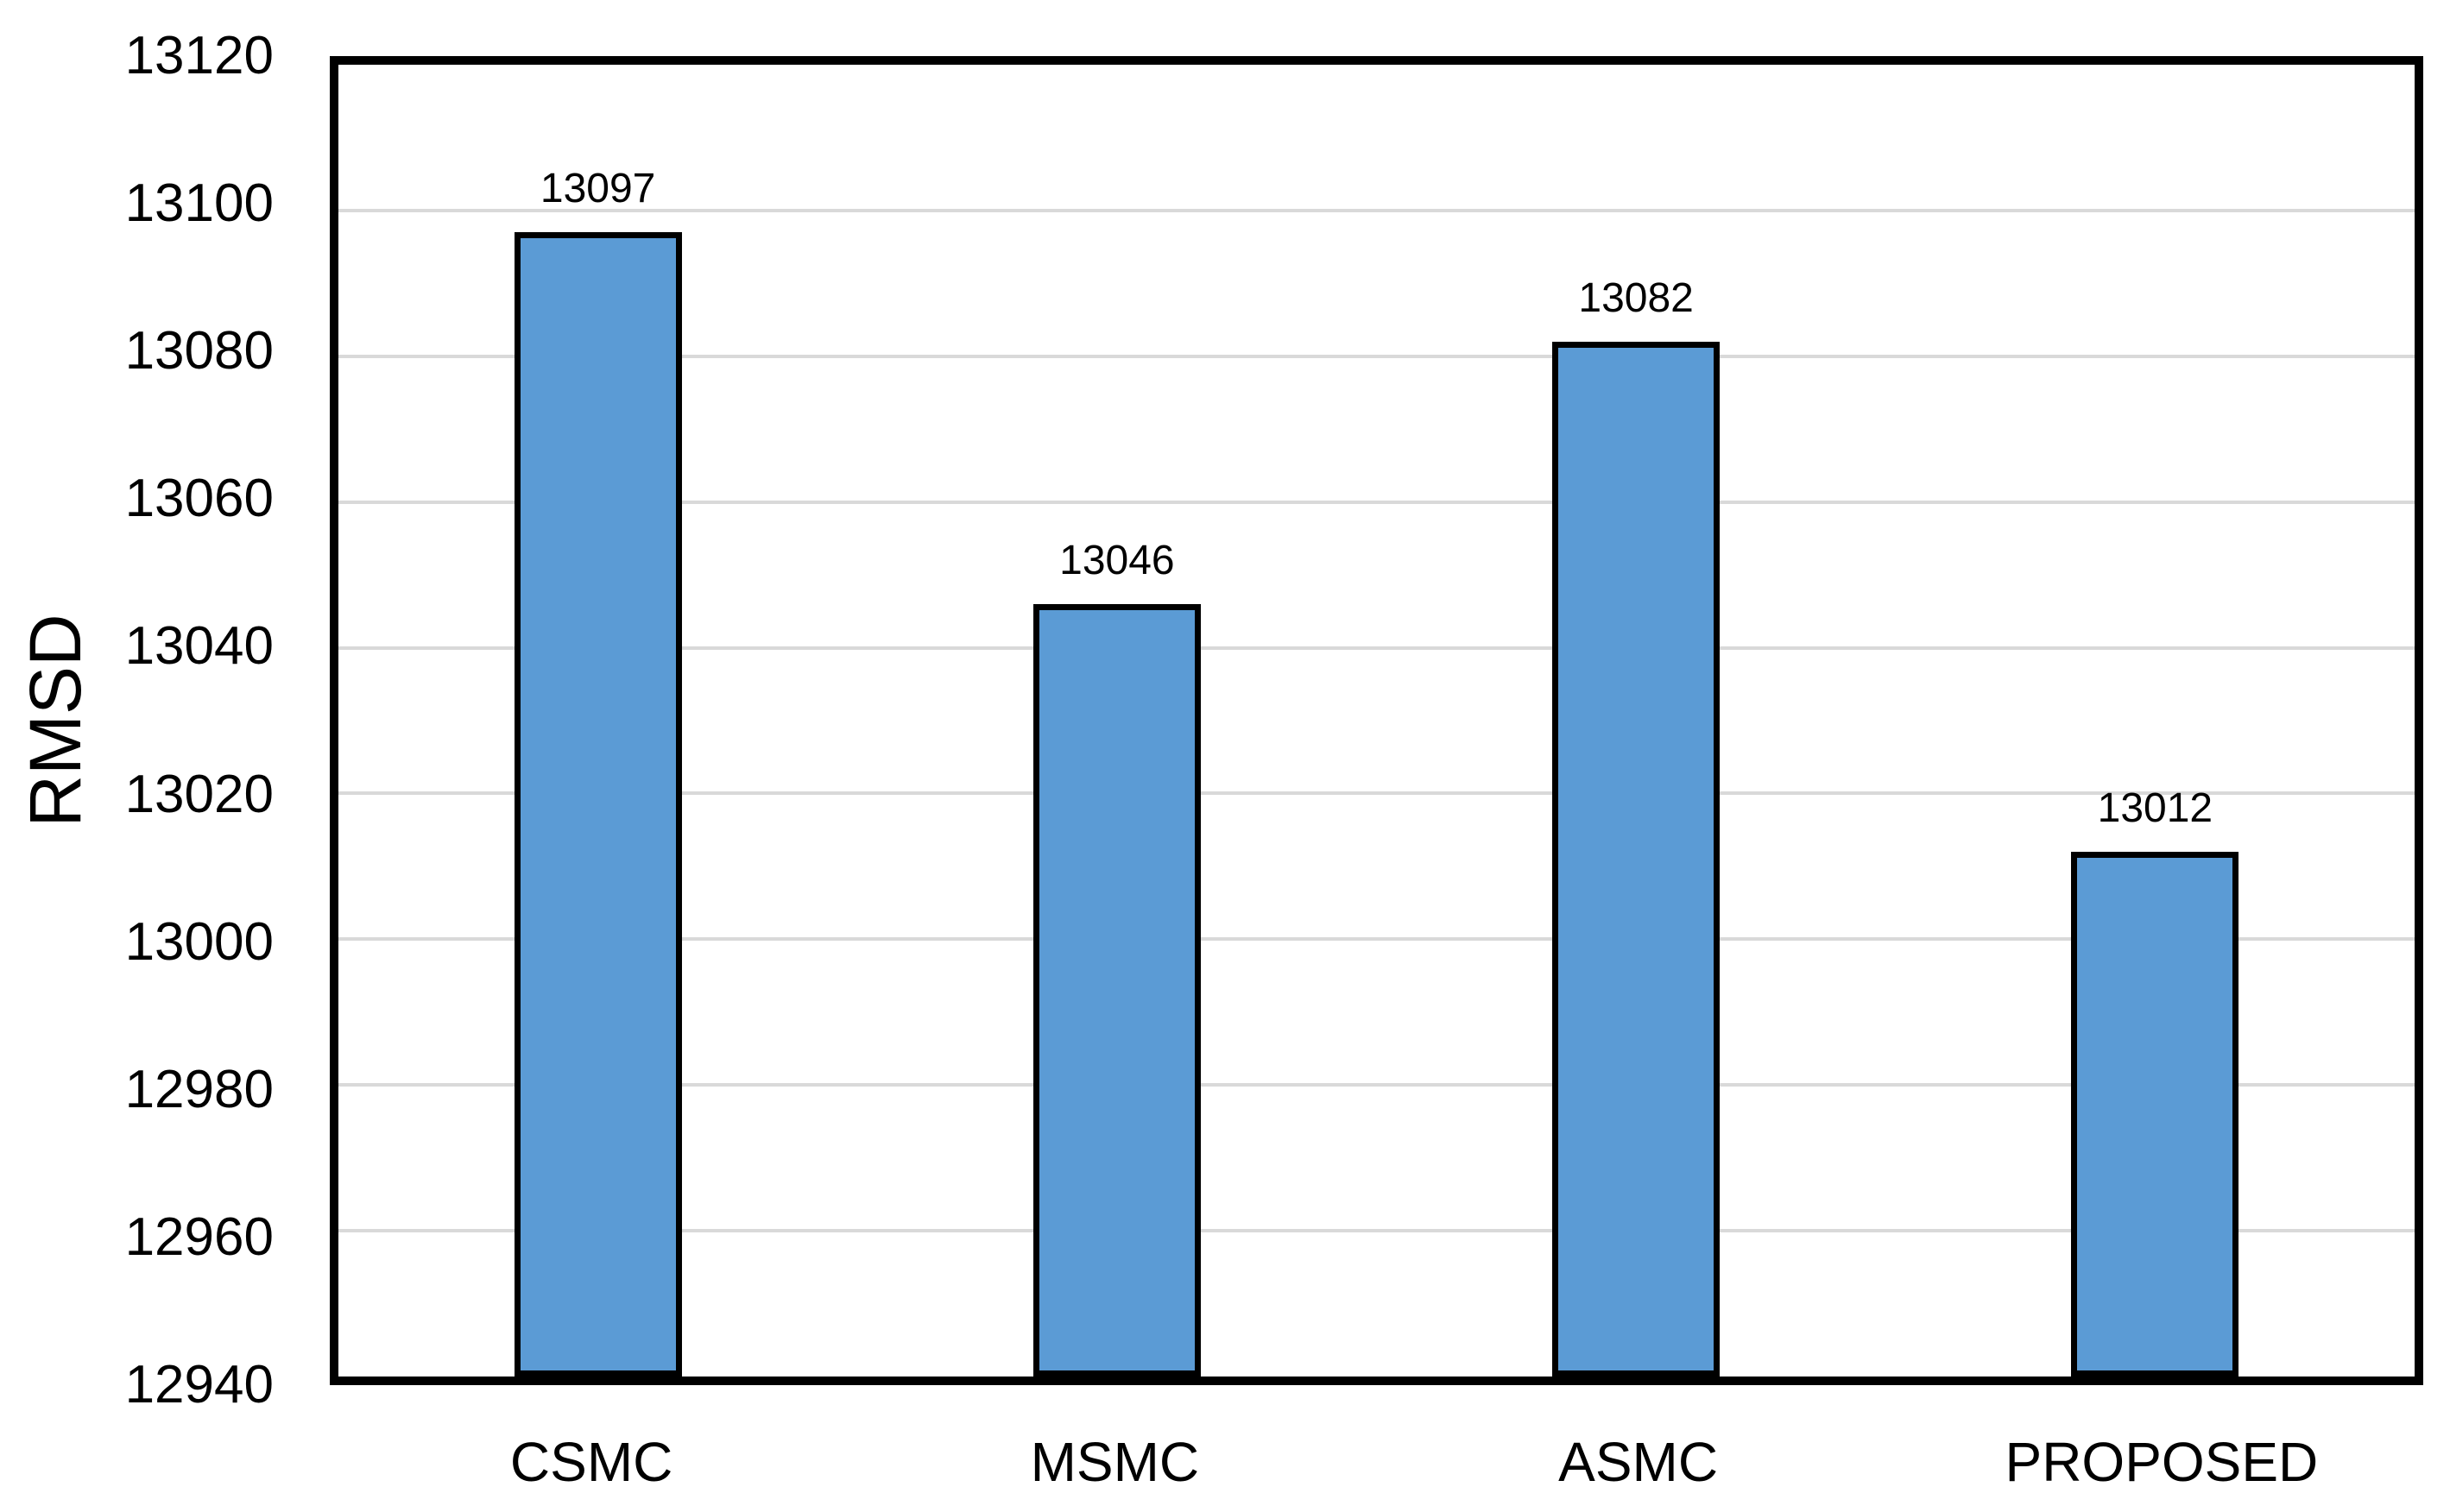 The image size is (2450, 1512). What do you see at coordinates (199, 351) in the screenshot?
I see `y-tick-label: 13080` at bounding box center [199, 351].